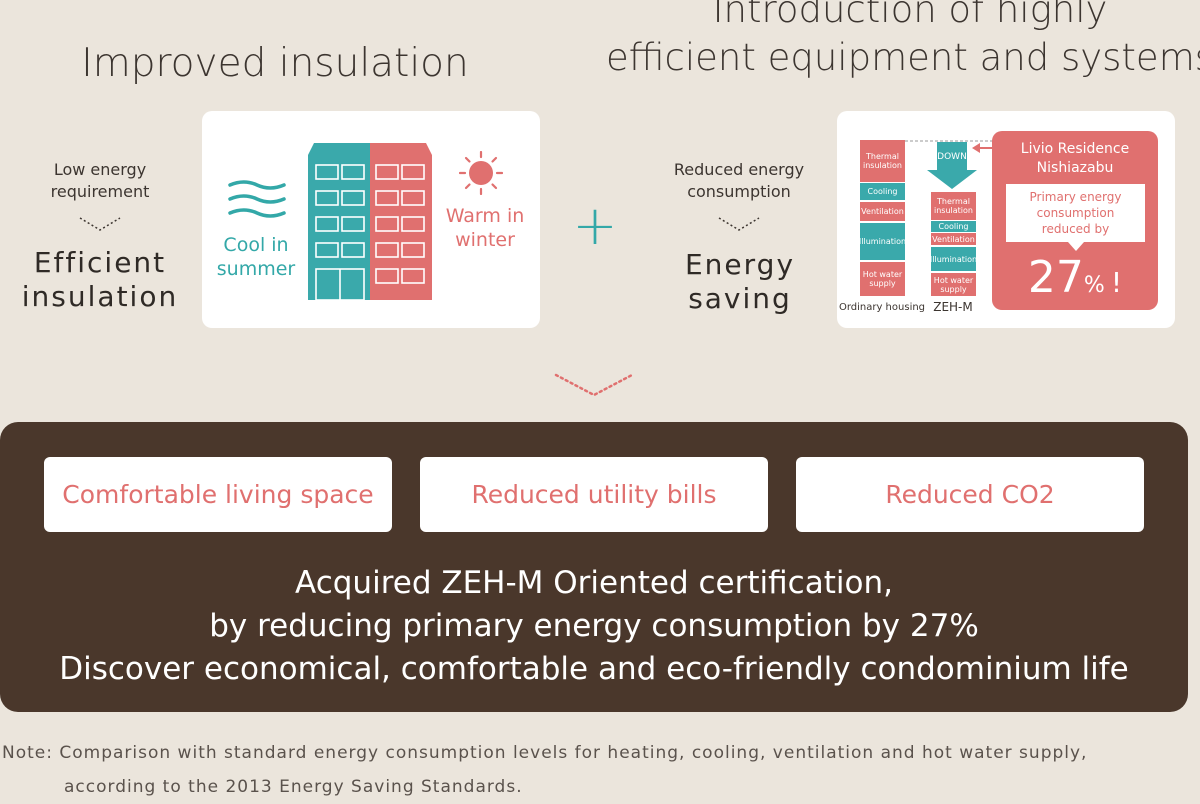 Image resolution: width=1200 pixels, height=804 pixels. I want to click on ordinary-caption: Ordinary housing, so click(882, 307).